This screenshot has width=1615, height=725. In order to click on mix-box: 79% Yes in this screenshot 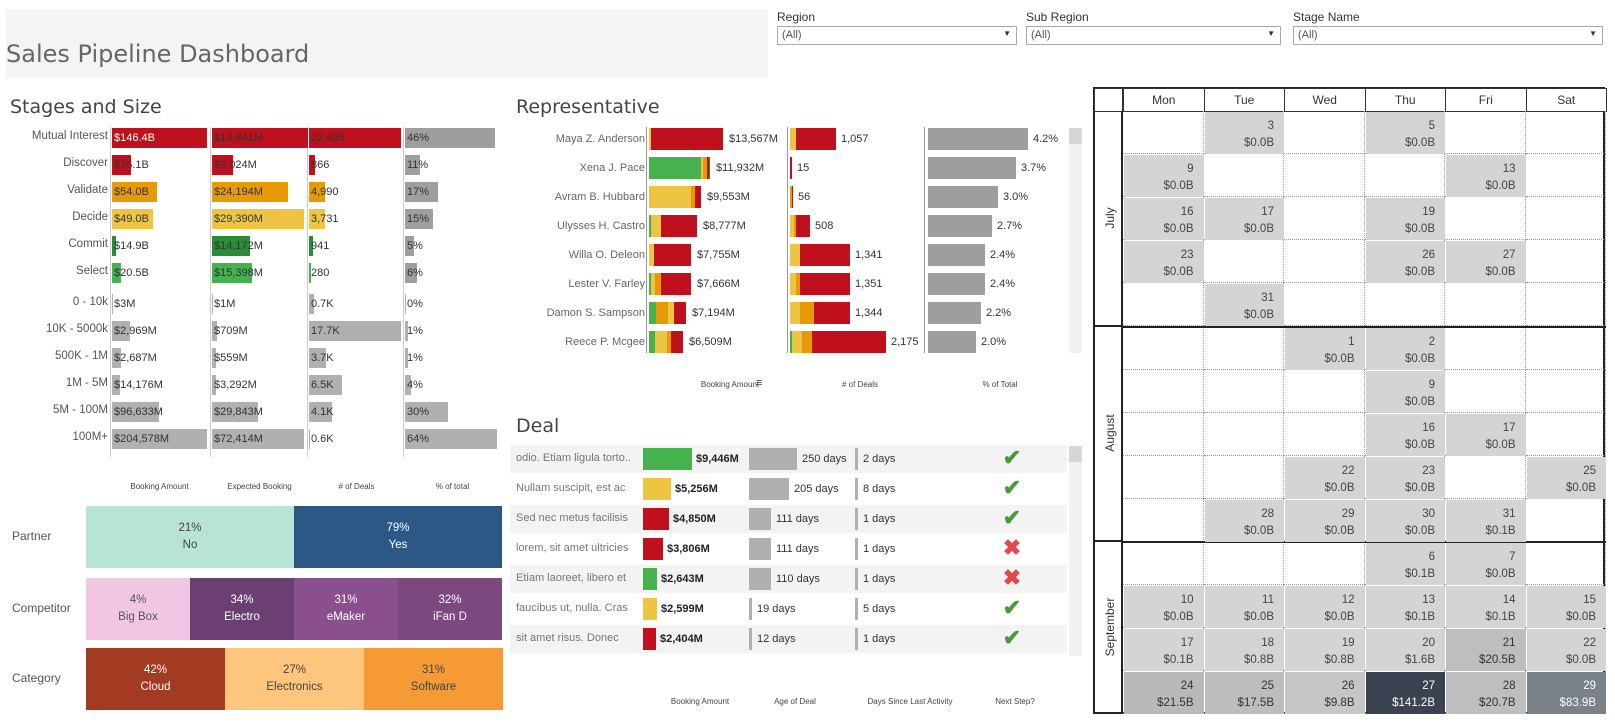, I will do `click(398, 537)`.